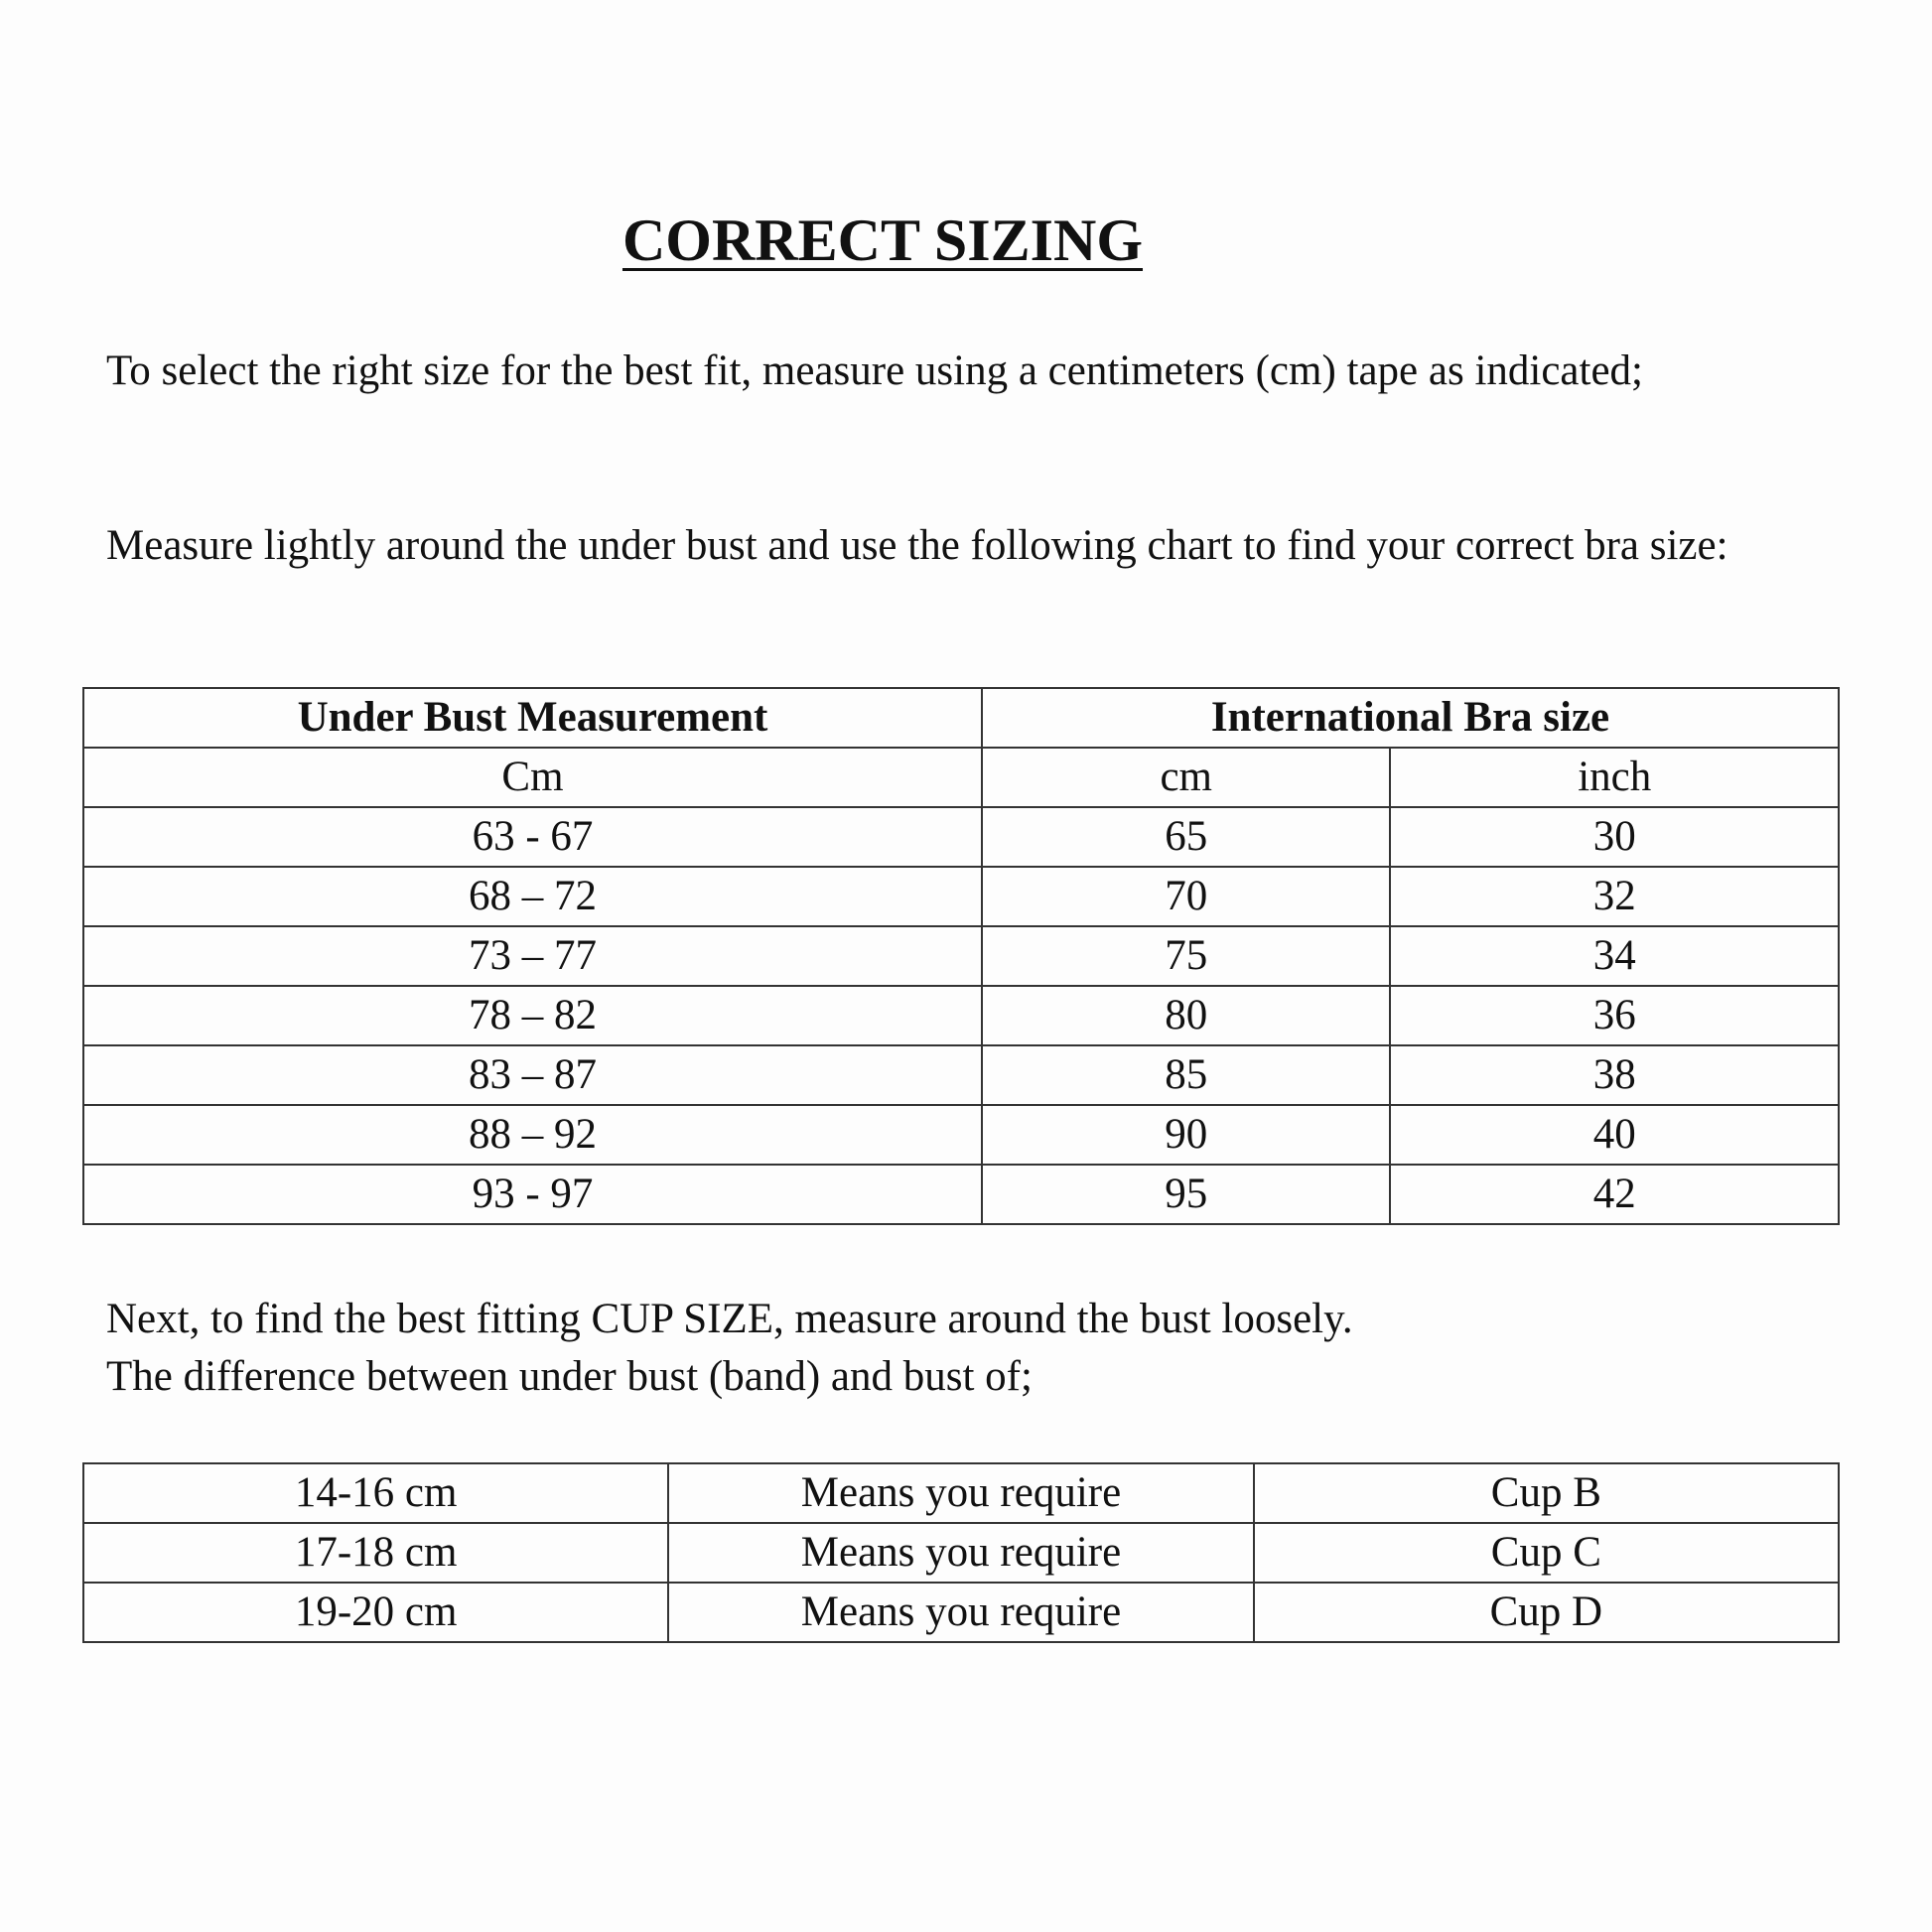  I want to click on table-row: 68 – 72 70 32, so click(961, 897).